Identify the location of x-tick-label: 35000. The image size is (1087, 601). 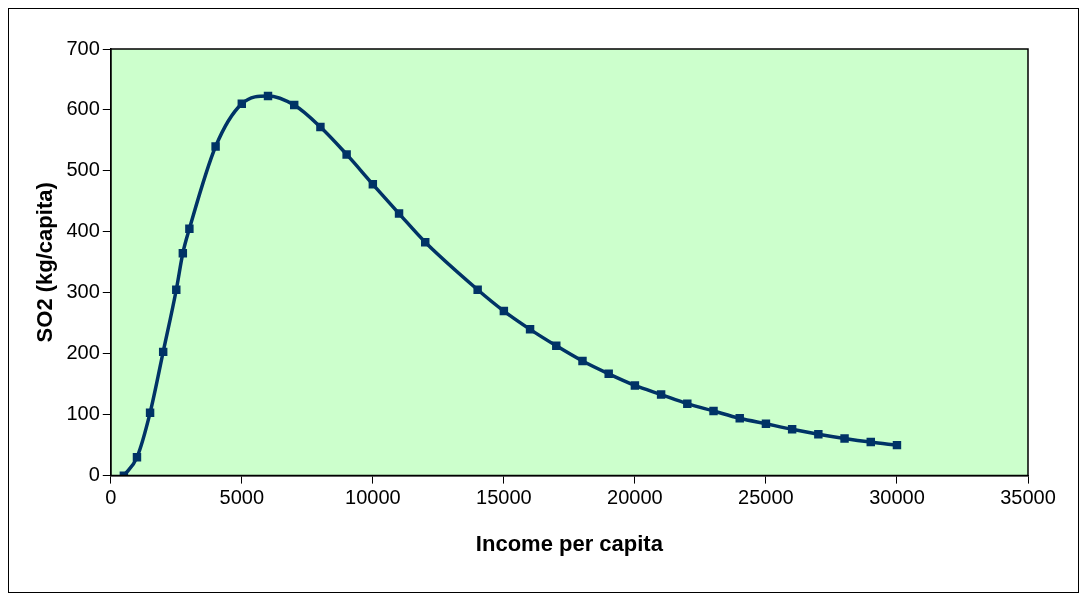
(1028, 497).